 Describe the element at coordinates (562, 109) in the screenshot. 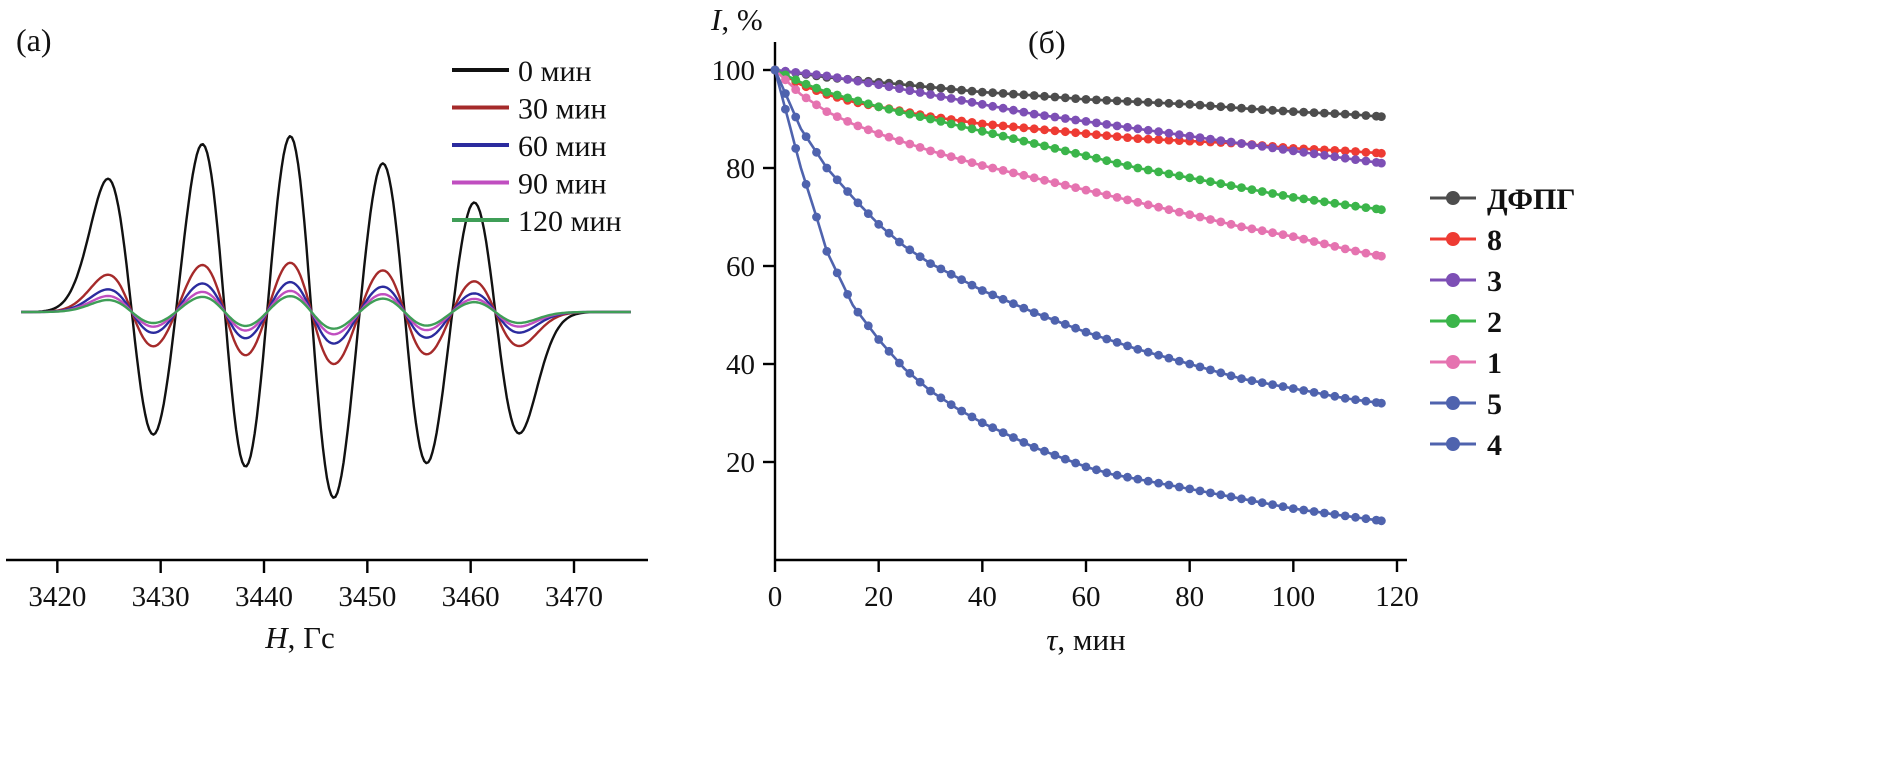

I see `a-legend-label: 30 мин` at that location.